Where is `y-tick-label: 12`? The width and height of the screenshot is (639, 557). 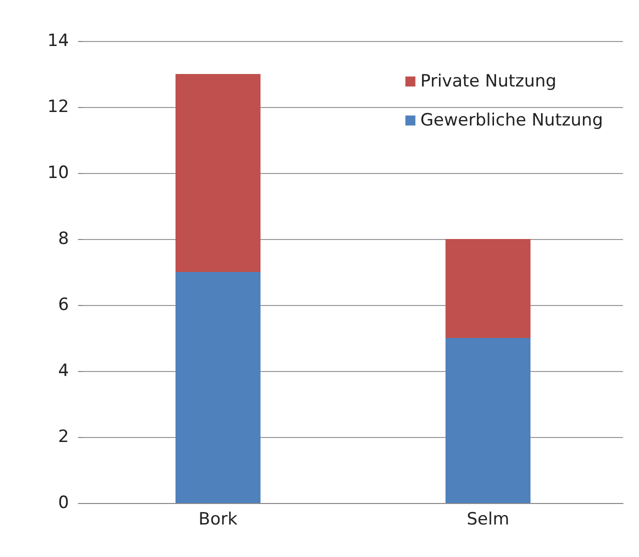
y-tick-label: 12 is located at coordinates (58, 107).